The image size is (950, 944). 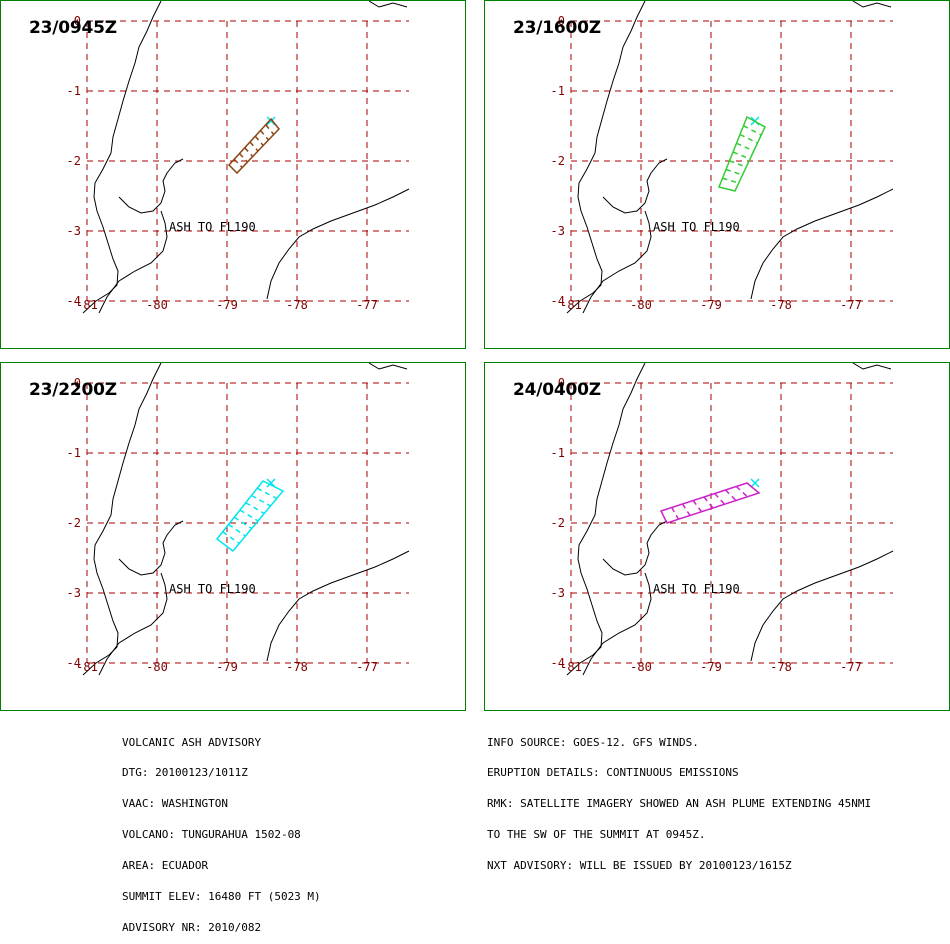 What do you see at coordinates (557, 28) in the screenshot?
I see `forecast-time-label: 23/1600Z` at bounding box center [557, 28].